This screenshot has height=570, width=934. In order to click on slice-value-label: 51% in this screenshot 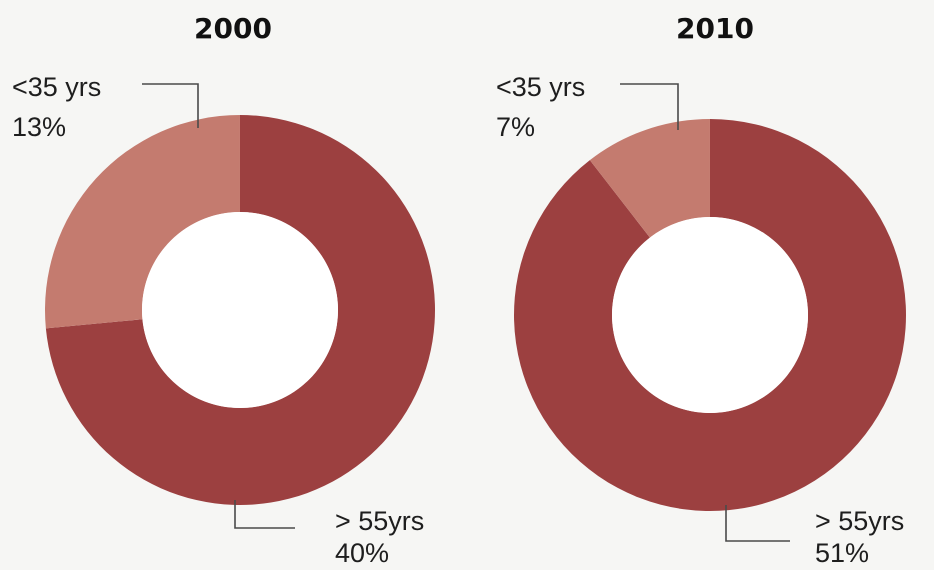, I will do `click(842, 553)`.